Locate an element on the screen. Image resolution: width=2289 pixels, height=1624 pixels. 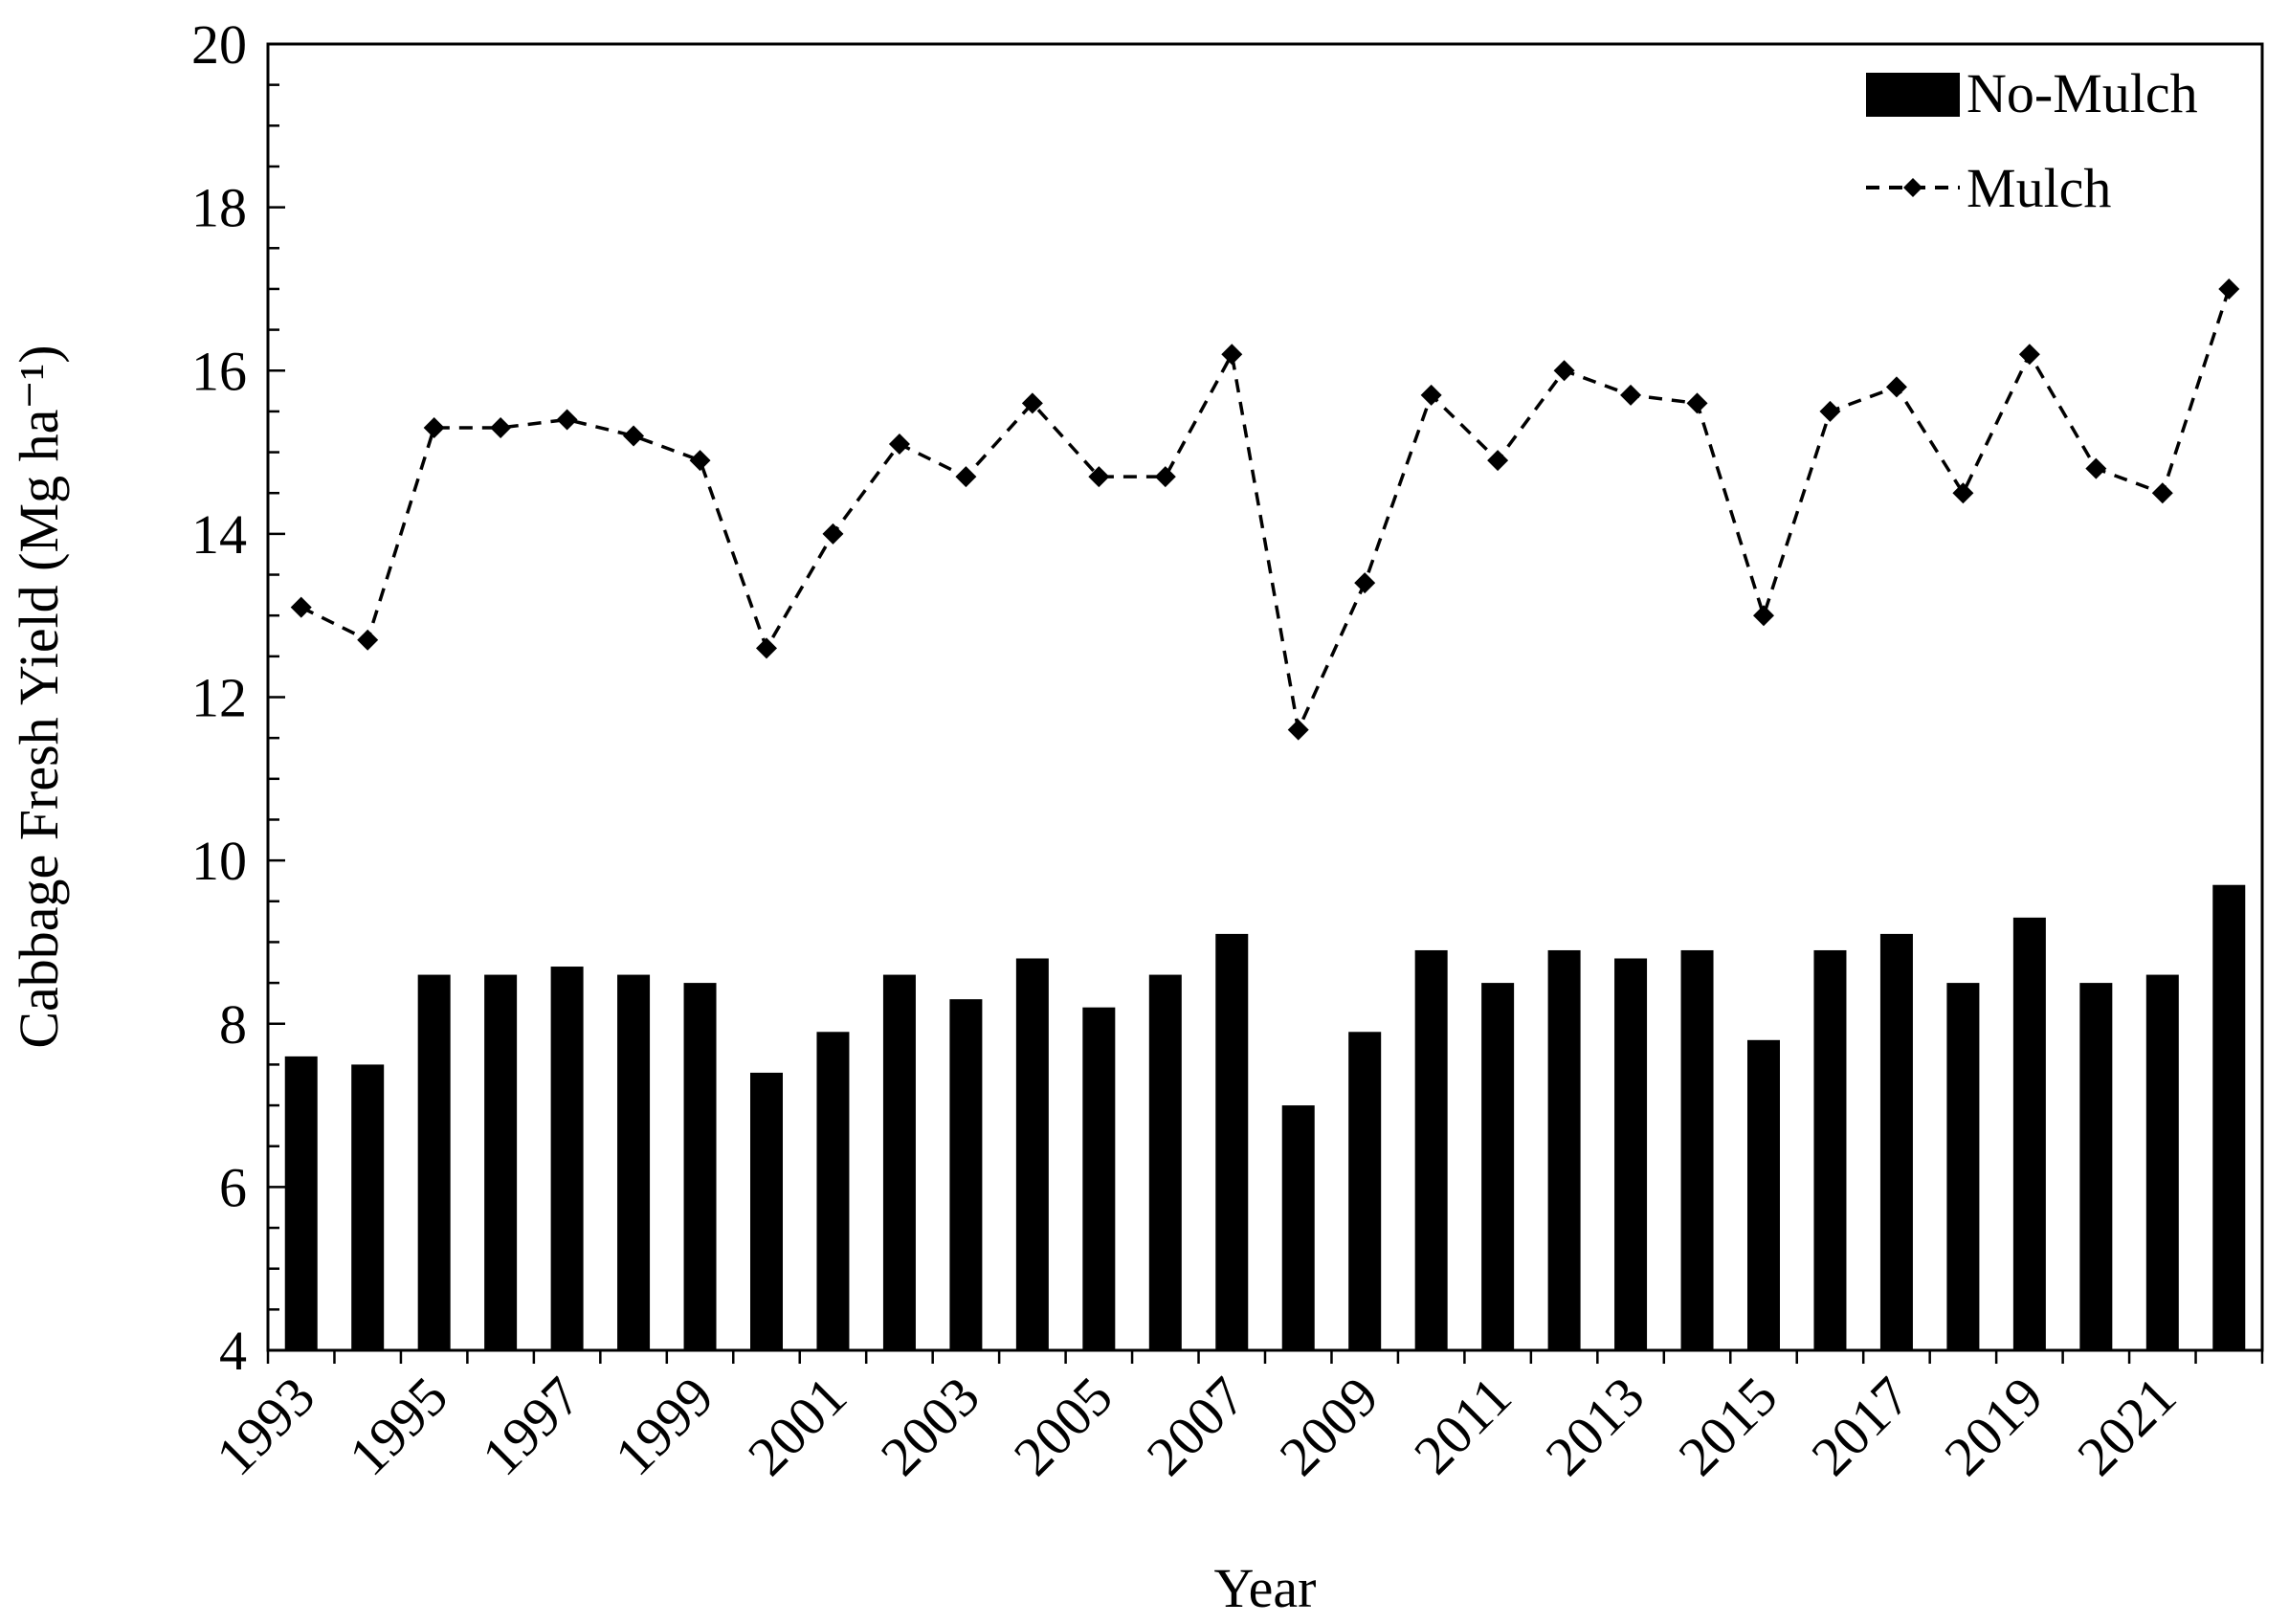
no-mulch-bar-1993 is located at coordinates (301, 1203).